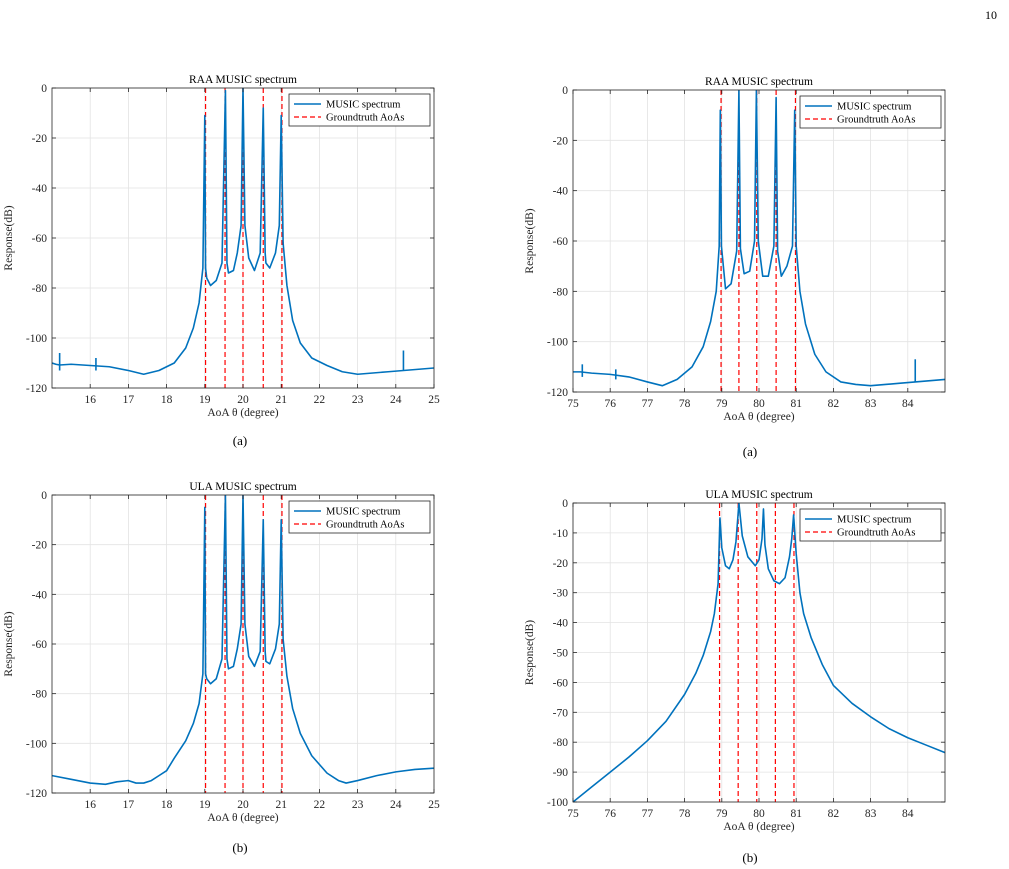 Image resolution: width=1009 pixels, height=869 pixels. What do you see at coordinates (834, 404) in the screenshot?
I see `x-tick-label: 82` at bounding box center [834, 404].